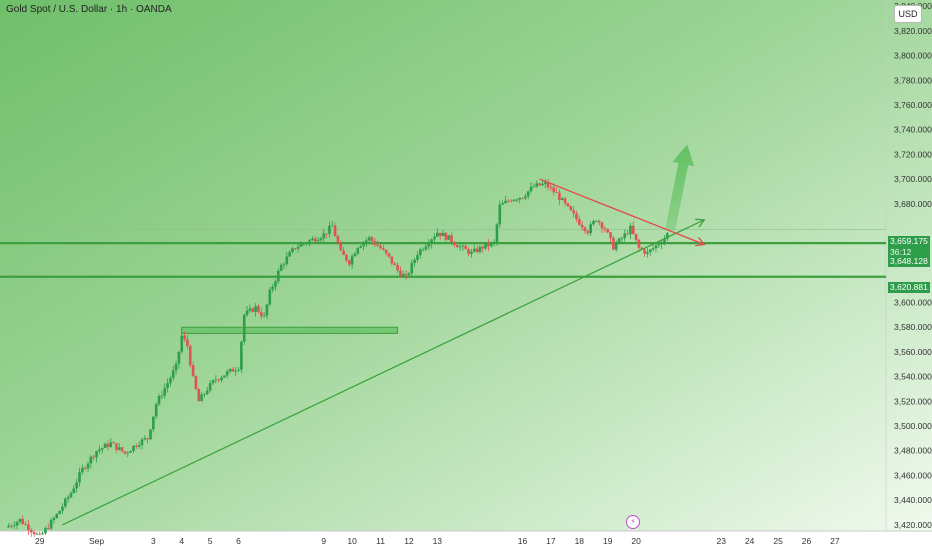  Describe the element at coordinates (909, 241) in the screenshot. I see `current-price-tag: 3,659.175` at that location.